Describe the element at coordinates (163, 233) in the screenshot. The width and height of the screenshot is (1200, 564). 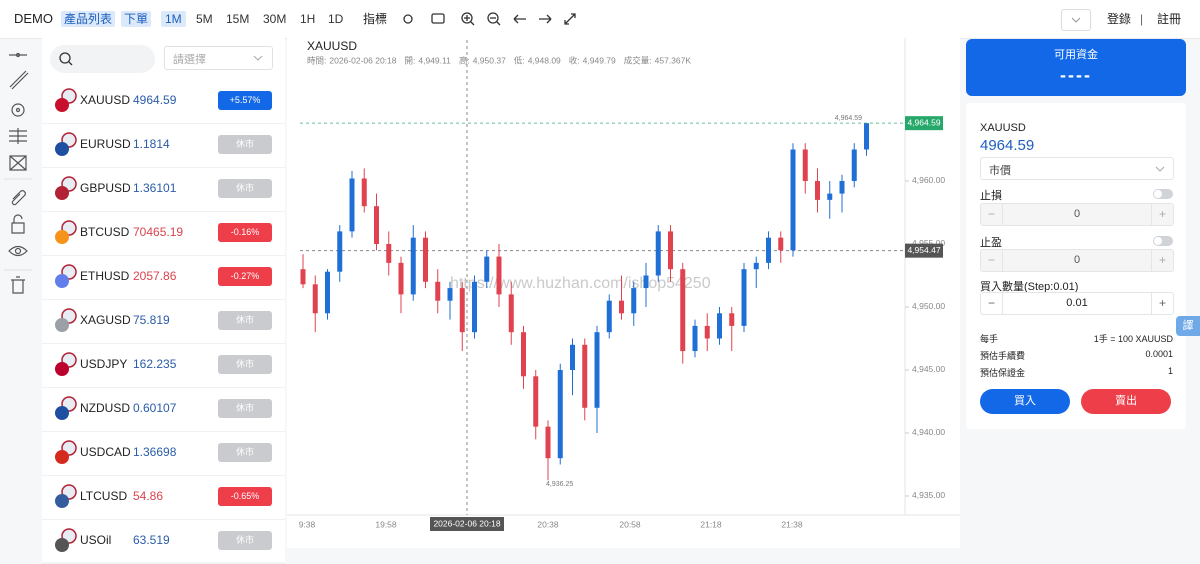
I see `product-row: BTCUSD 70465.19 -0.16%` at that location.